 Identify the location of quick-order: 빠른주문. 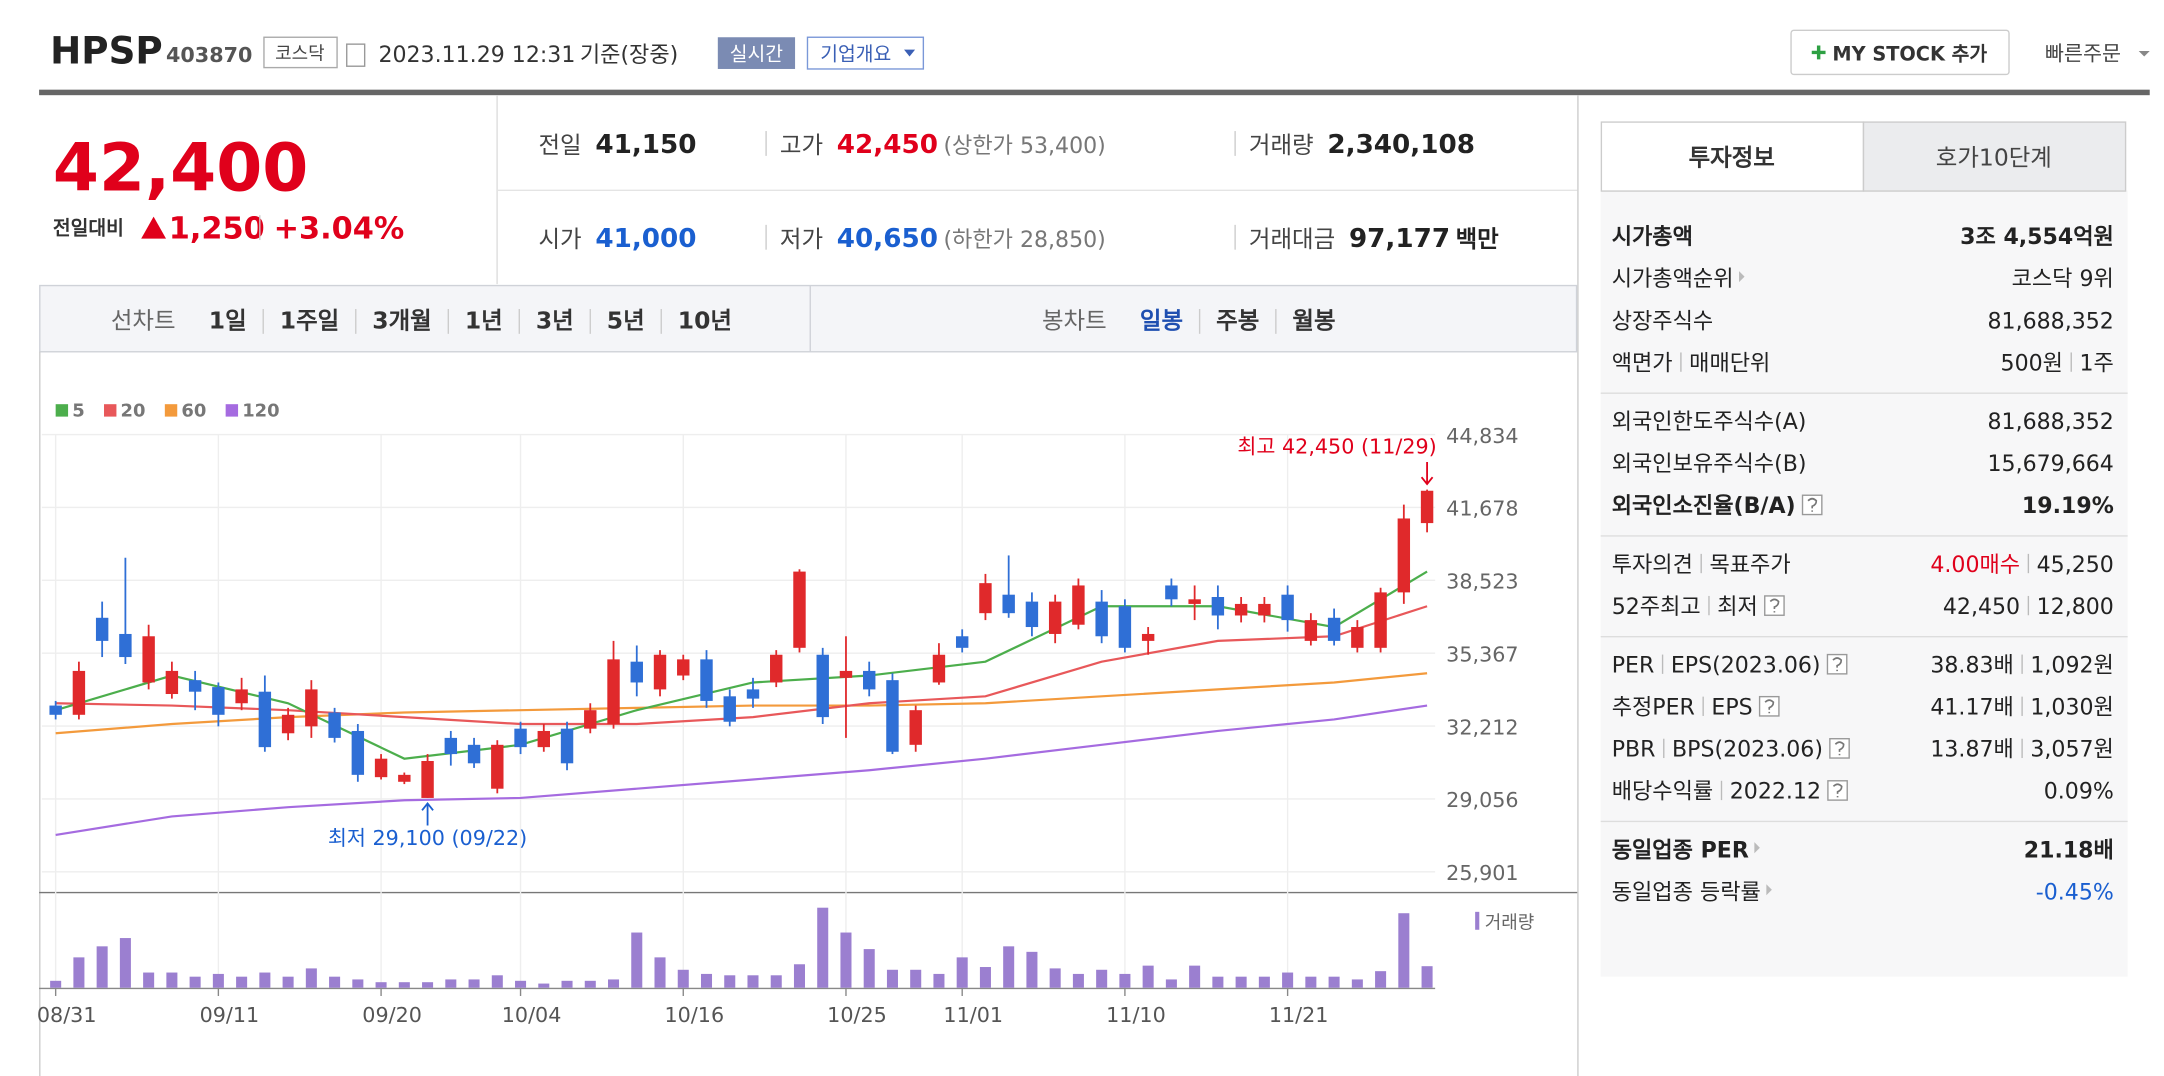
(2083, 54).